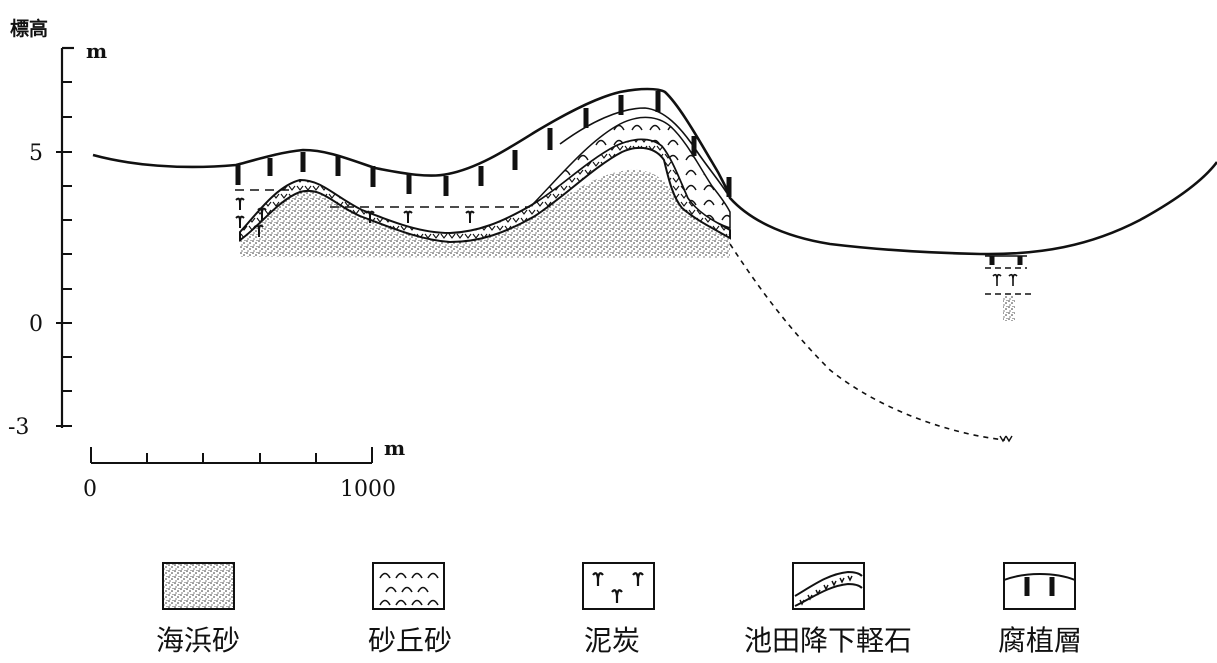  What do you see at coordinates (1008, 288) in the screenshot?
I see `right-column-section` at bounding box center [1008, 288].